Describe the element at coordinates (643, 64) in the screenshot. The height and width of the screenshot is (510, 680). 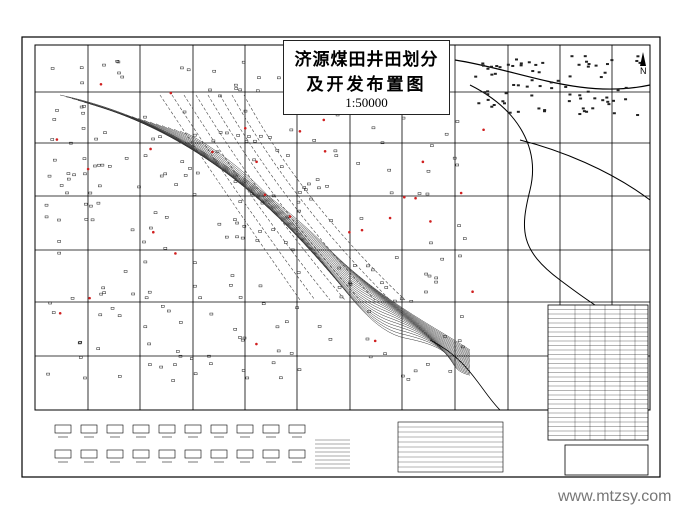
I see `north-arrow-icon: N` at that location.